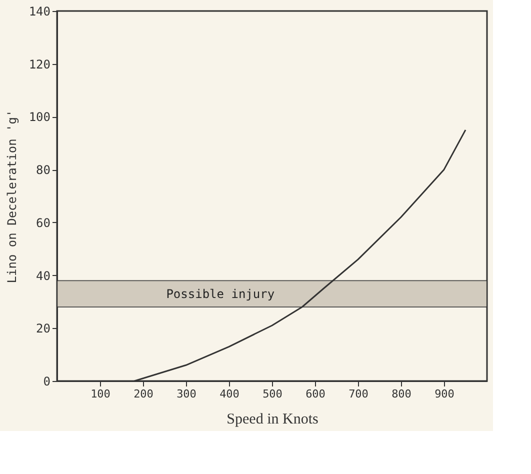 The image size is (531, 474). I want to click on x-tick-label: 300, so click(186, 394).